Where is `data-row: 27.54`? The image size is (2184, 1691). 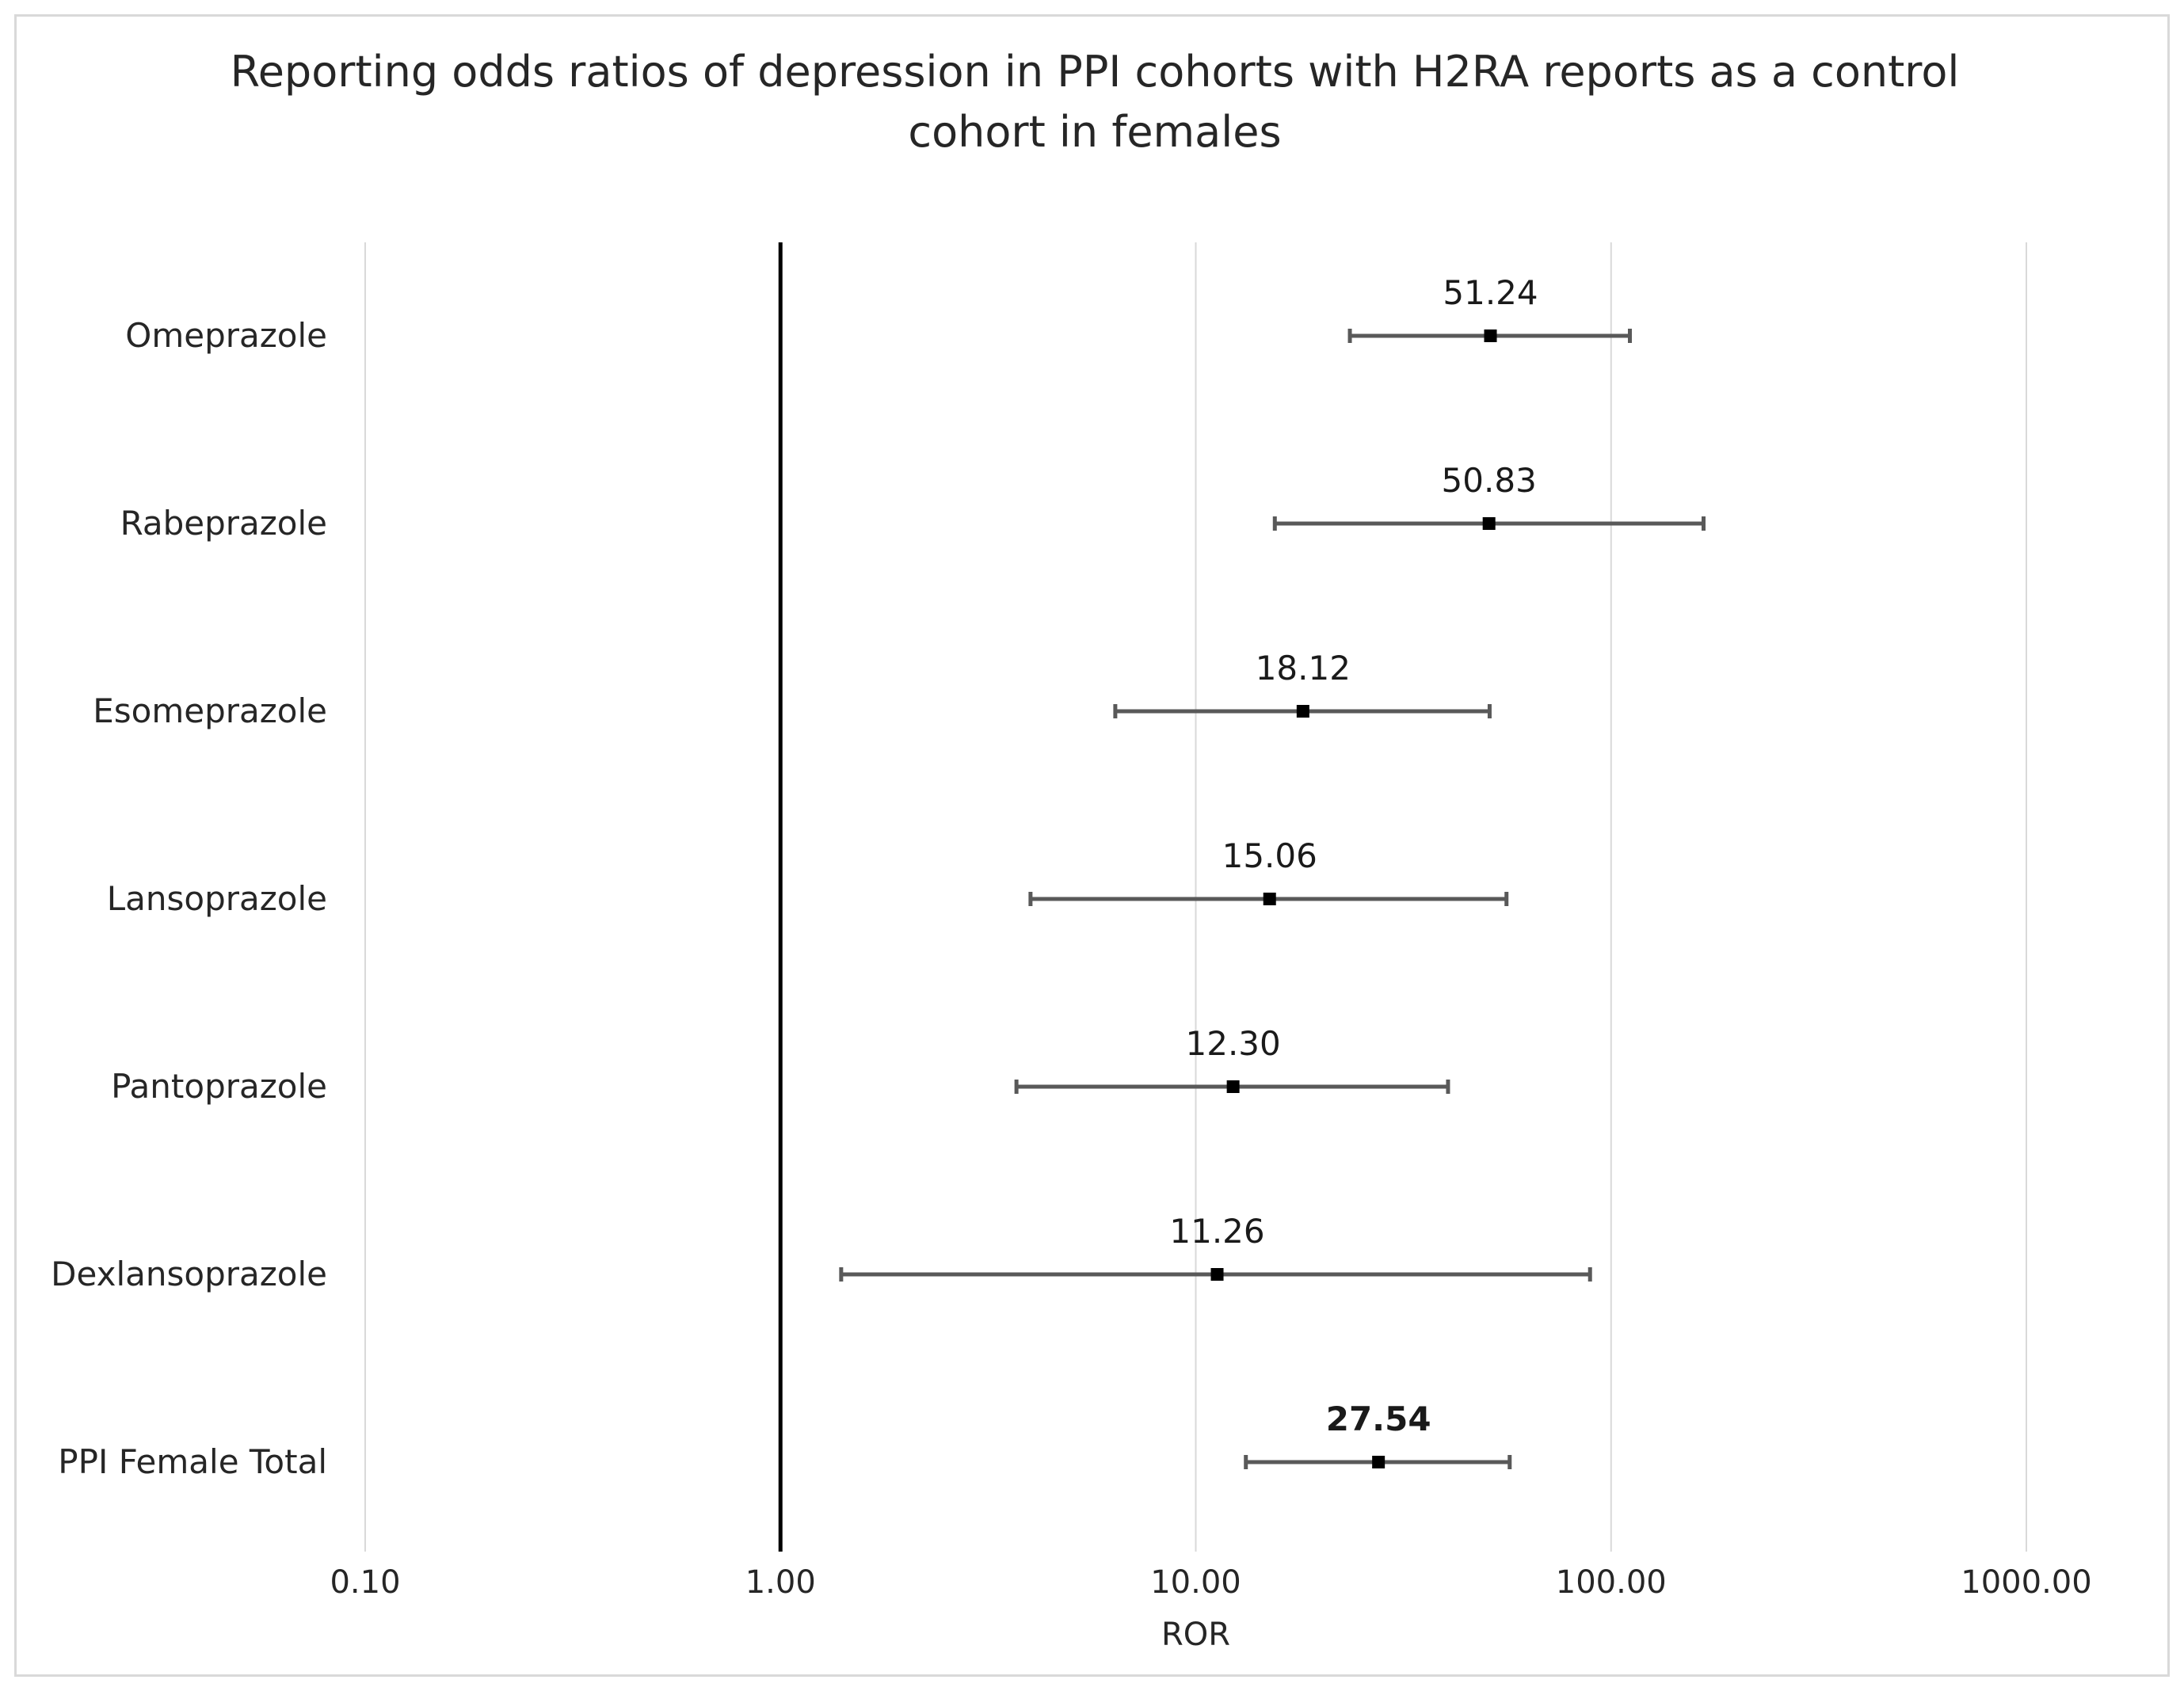 data-row: 27.54 is located at coordinates (1378, 1434).